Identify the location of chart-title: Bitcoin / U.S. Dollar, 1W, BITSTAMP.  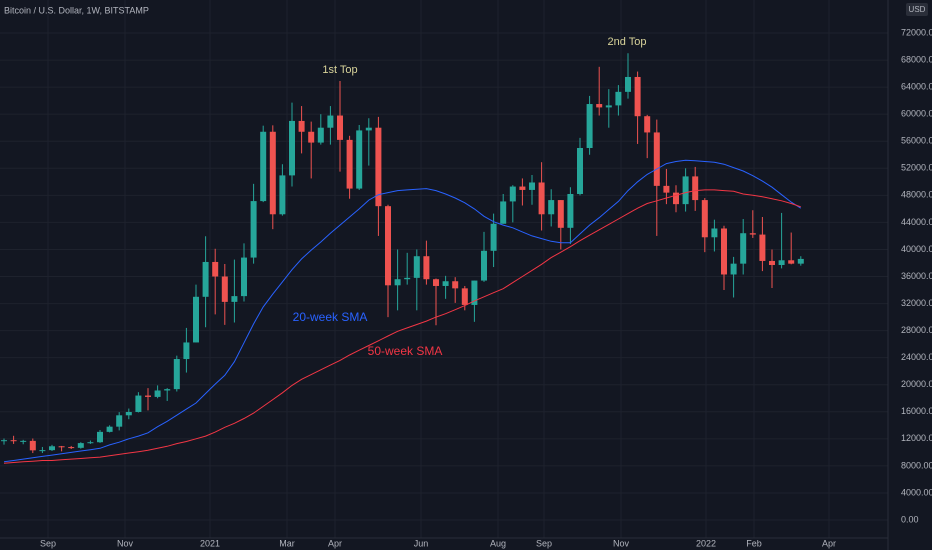
(76, 10).